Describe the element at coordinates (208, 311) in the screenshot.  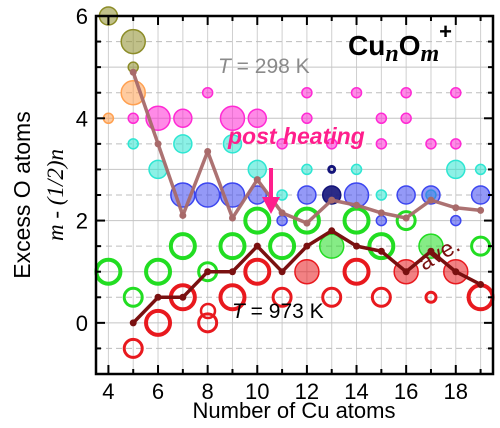
I see `legend-973K-marker` at that location.